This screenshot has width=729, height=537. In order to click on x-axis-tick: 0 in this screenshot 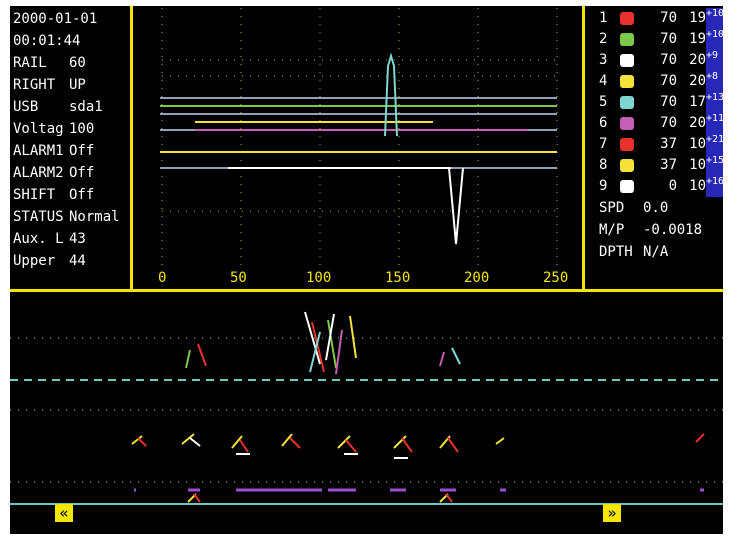, I will do `click(162, 278)`.